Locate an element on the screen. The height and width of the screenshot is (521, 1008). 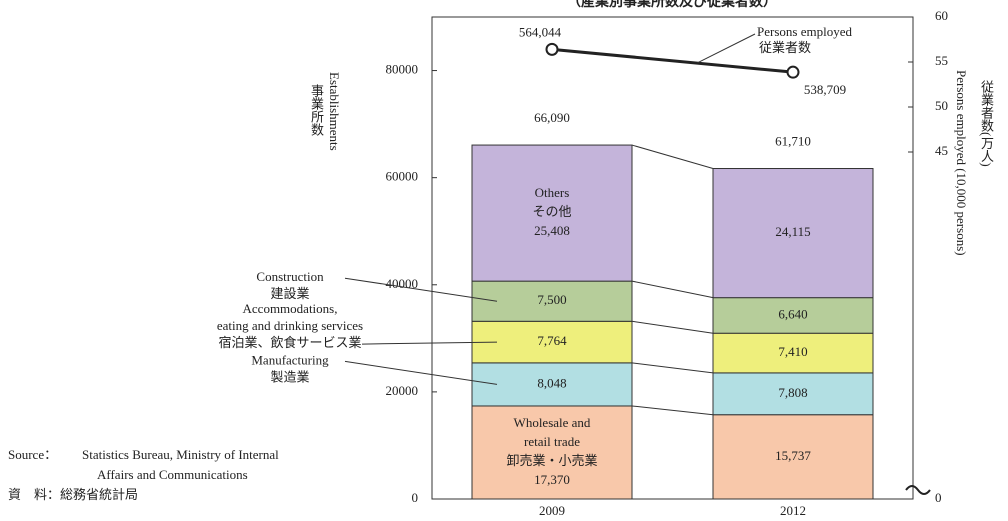
source-text-ja: 資 料：総務省統計局 is located at coordinates (73, 494).